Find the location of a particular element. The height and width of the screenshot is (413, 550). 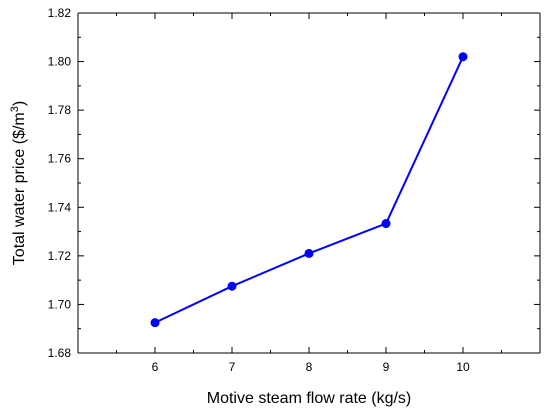

x-tick-label: 6 is located at coordinates (155, 367).